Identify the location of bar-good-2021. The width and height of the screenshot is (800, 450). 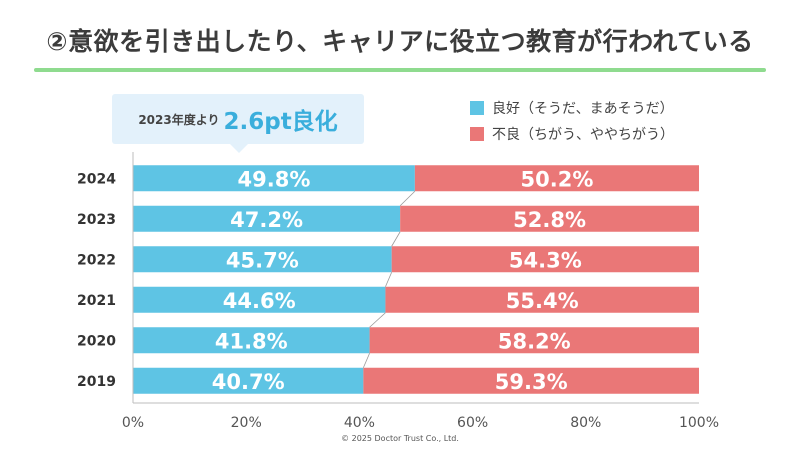
(259, 299).